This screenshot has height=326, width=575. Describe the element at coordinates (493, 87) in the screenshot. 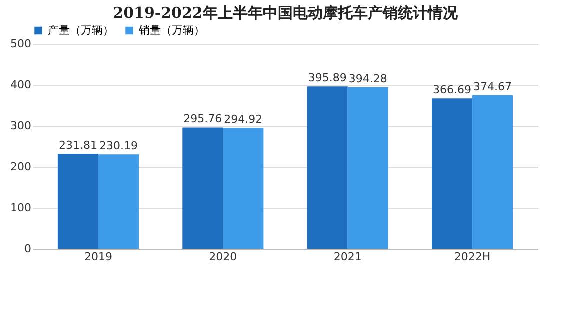

I see `data-label: 374.67` at that location.